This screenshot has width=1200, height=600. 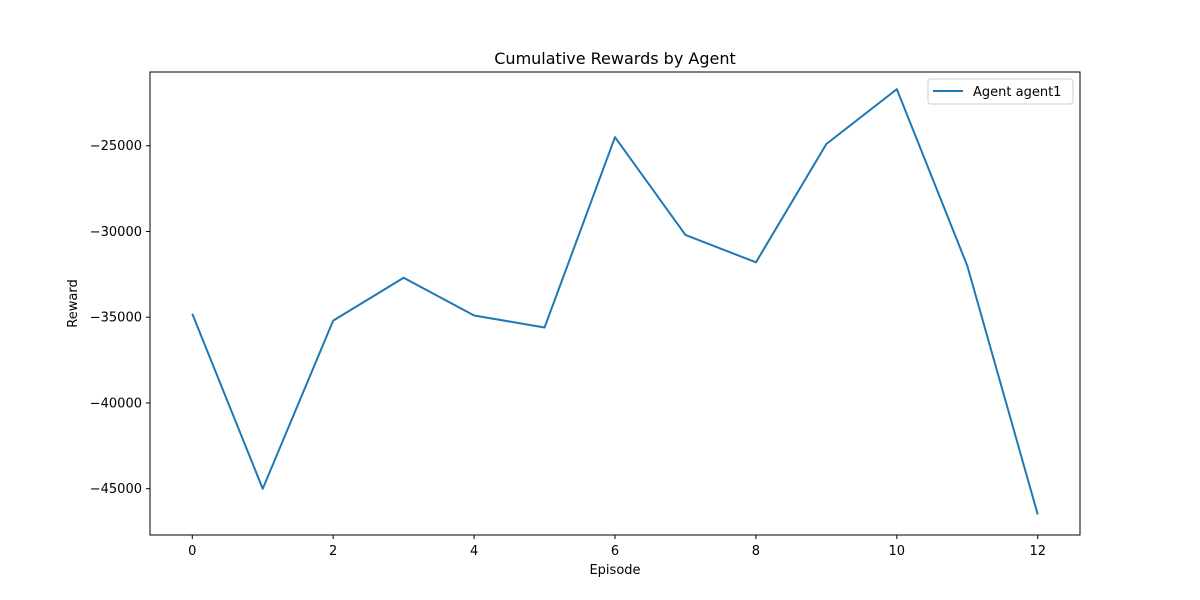 What do you see at coordinates (1037, 551) in the screenshot?
I see `x-tick-label: 12` at bounding box center [1037, 551].